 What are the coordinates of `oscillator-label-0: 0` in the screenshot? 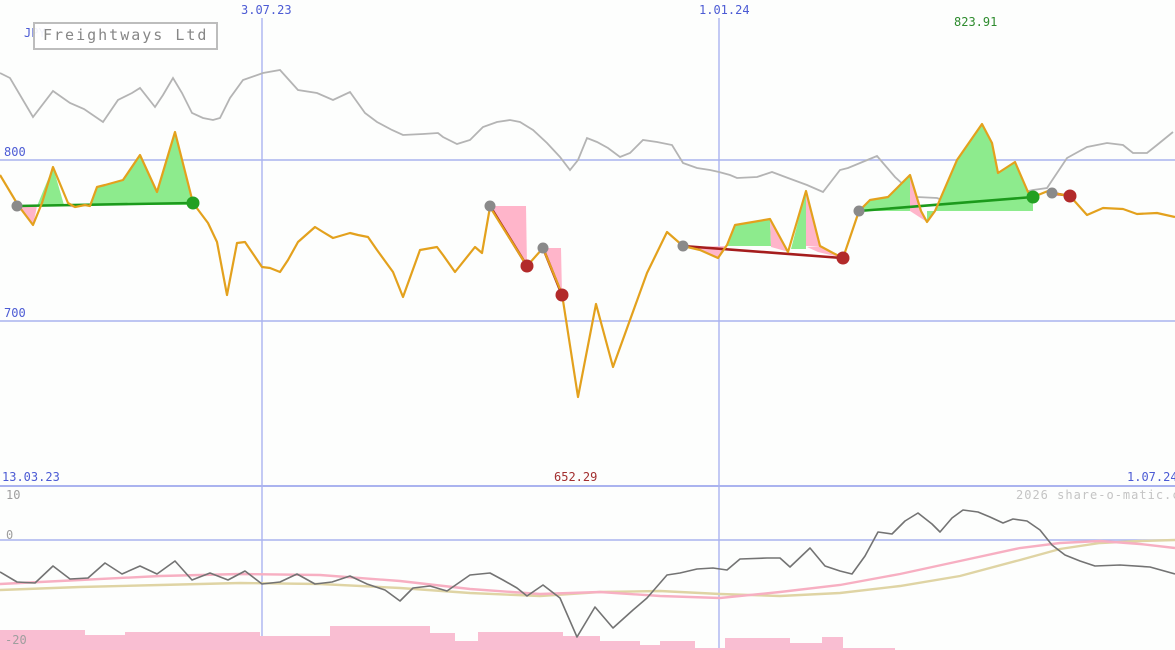 It's located at (10, 535).